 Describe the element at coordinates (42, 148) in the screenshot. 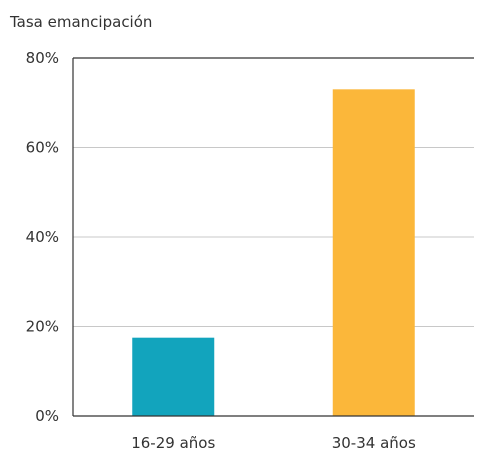

I see `y-tick-label: 60%` at that location.